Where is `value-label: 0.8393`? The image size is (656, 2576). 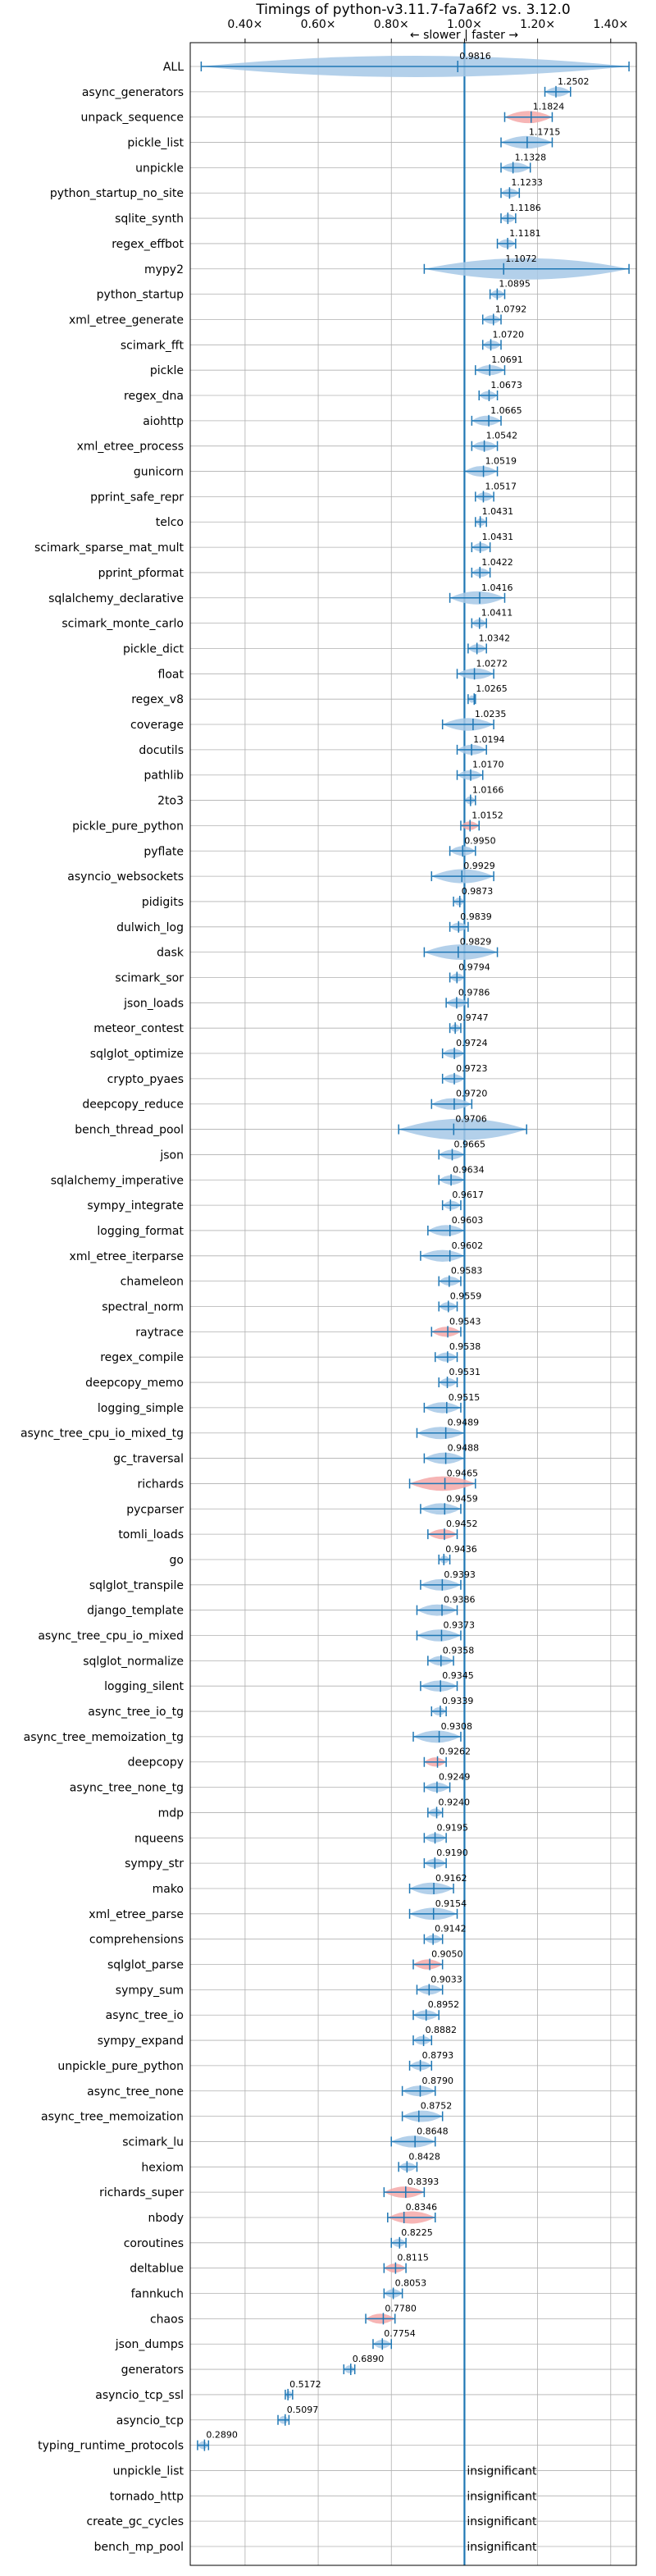
value-label: 0.8393 is located at coordinates (424, 2182).